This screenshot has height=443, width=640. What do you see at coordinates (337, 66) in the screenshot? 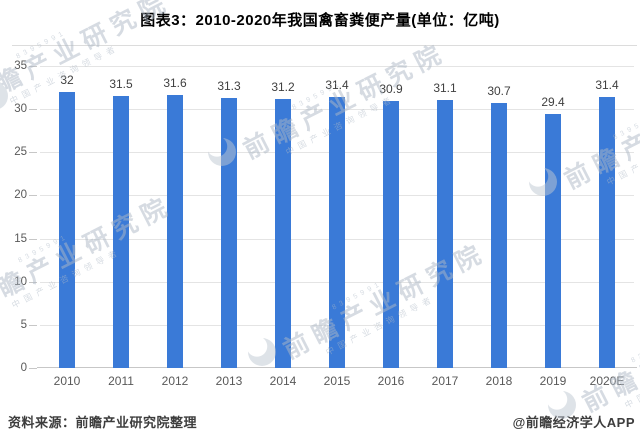
I see `gridline` at bounding box center [337, 66].